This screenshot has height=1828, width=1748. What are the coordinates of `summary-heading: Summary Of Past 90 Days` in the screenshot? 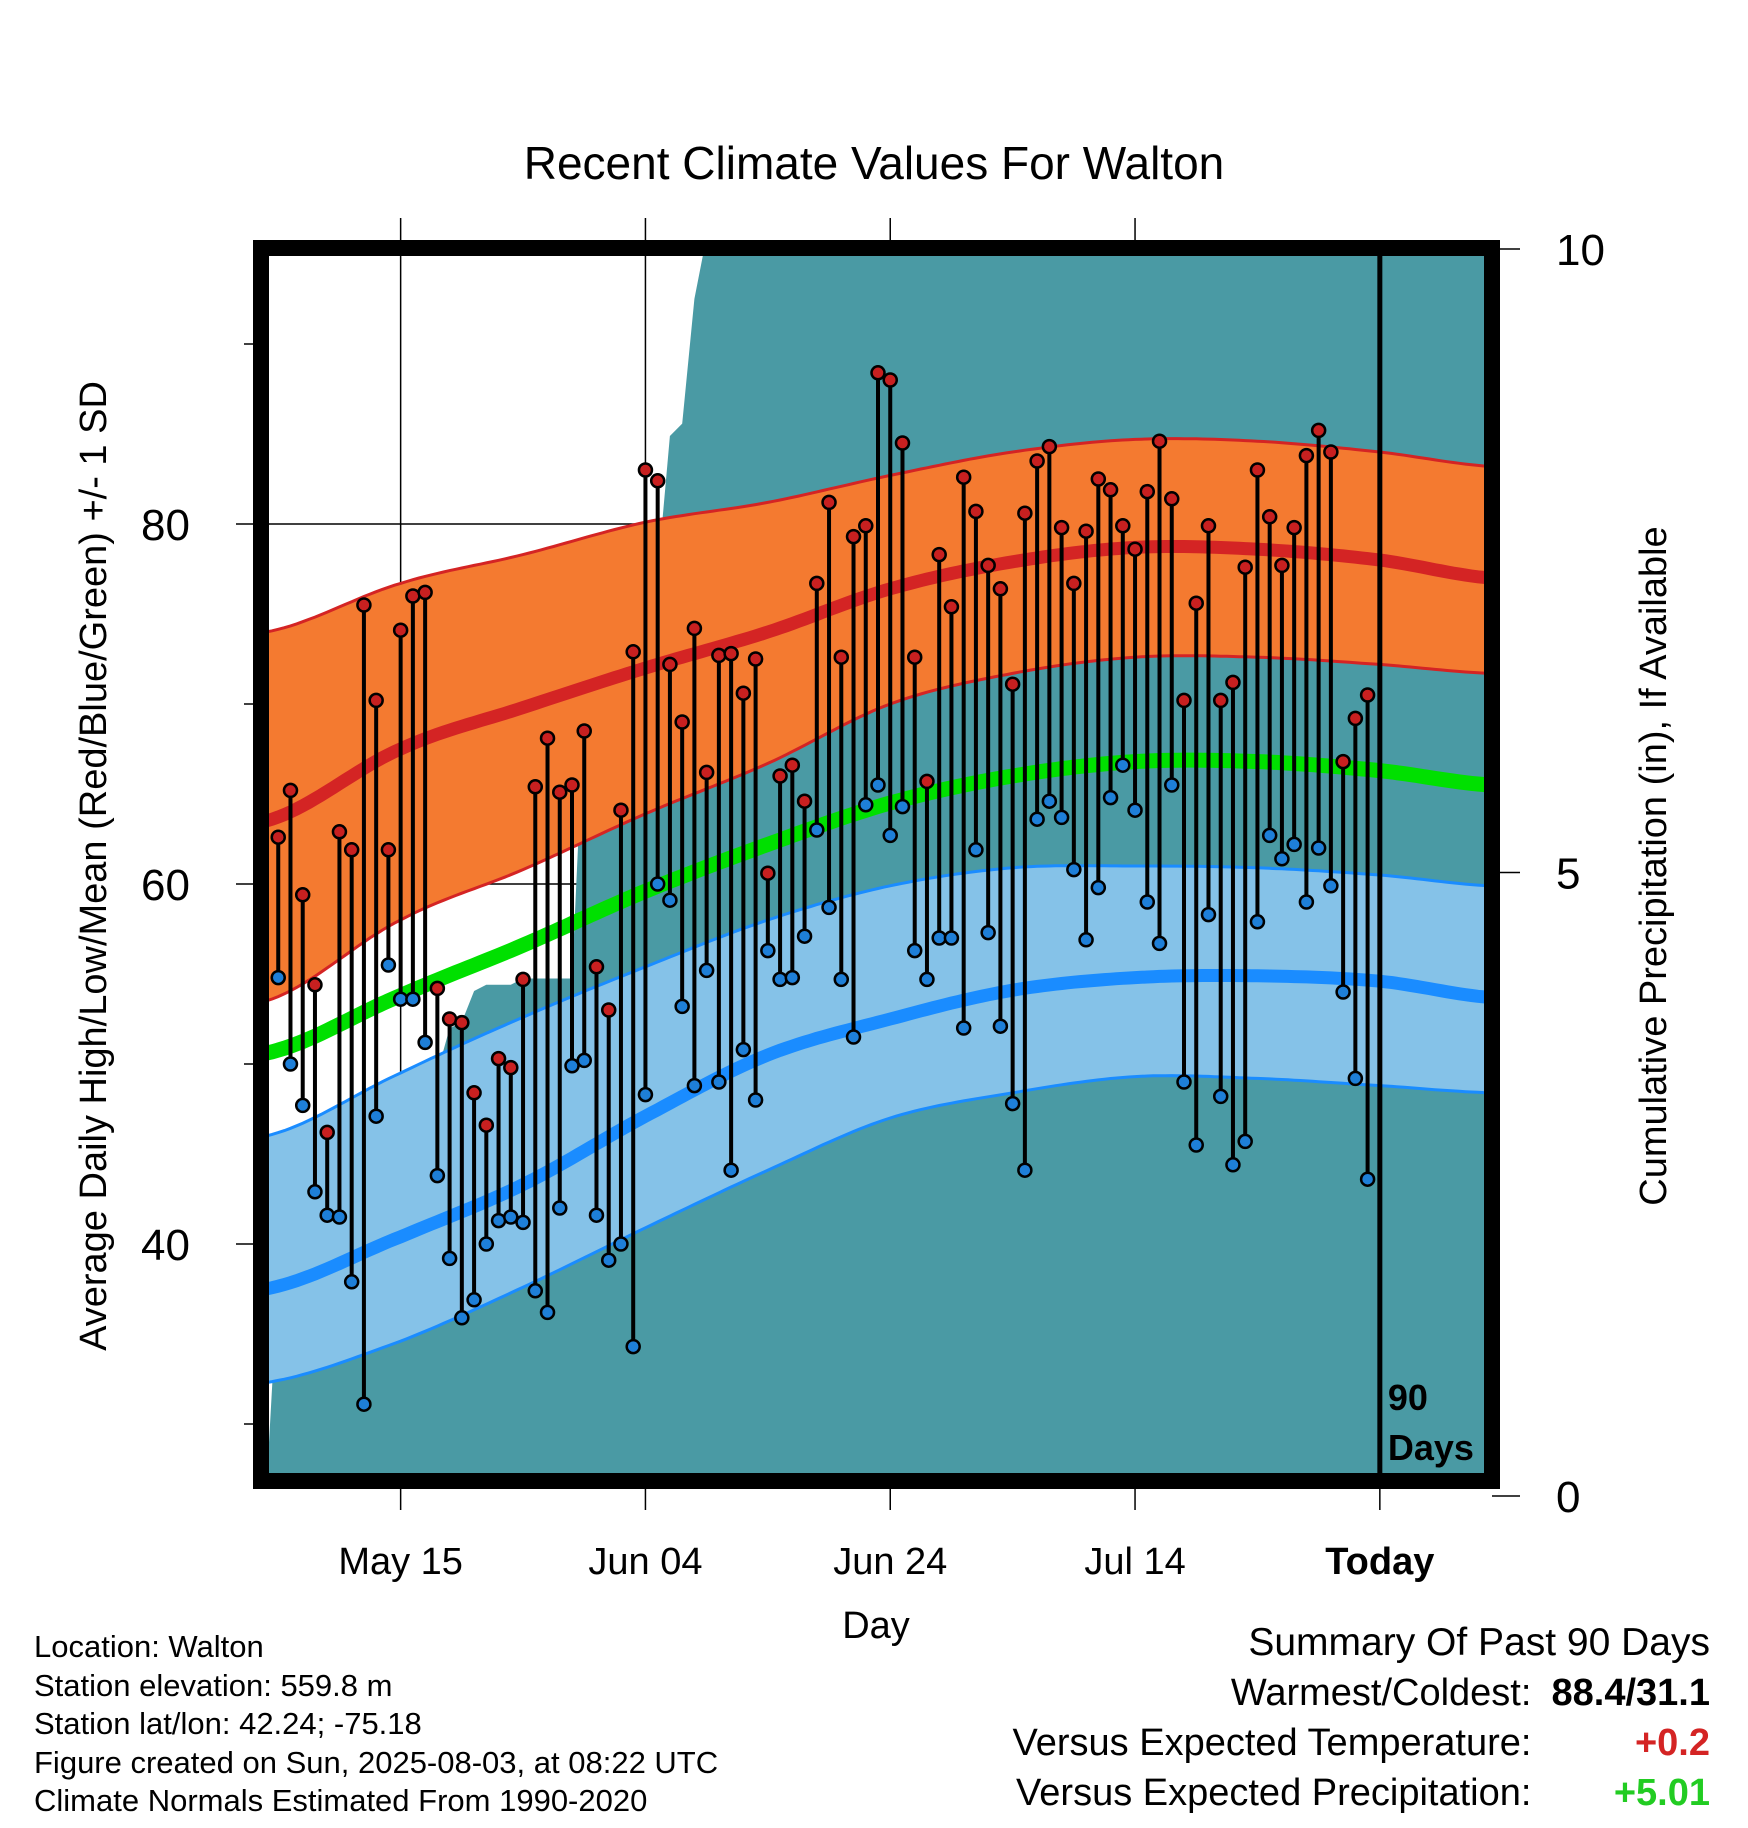 It's located at (1479, 1642).